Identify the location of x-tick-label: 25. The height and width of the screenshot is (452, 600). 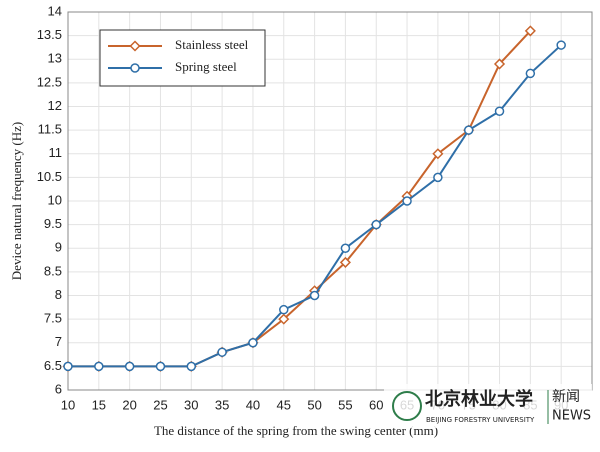
(160, 404).